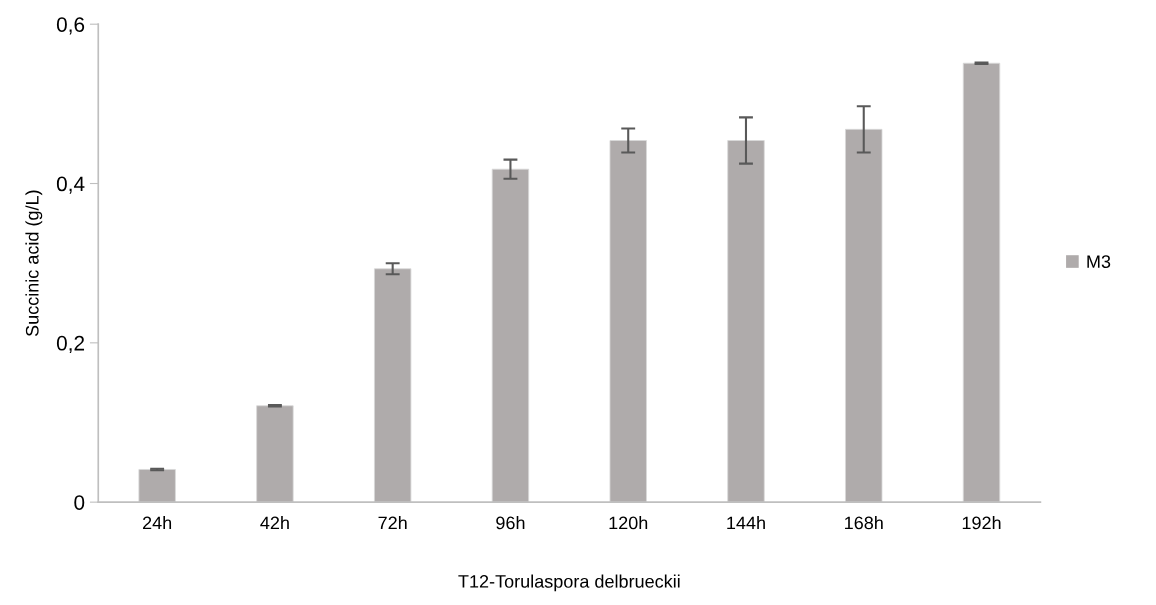 Image resolution: width=1156 pixels, height=605 pixels. What do you see at coordinates (1099, 262) in the screenshot?
I see `legend-label: M3` at bounding box center [1099, 262].